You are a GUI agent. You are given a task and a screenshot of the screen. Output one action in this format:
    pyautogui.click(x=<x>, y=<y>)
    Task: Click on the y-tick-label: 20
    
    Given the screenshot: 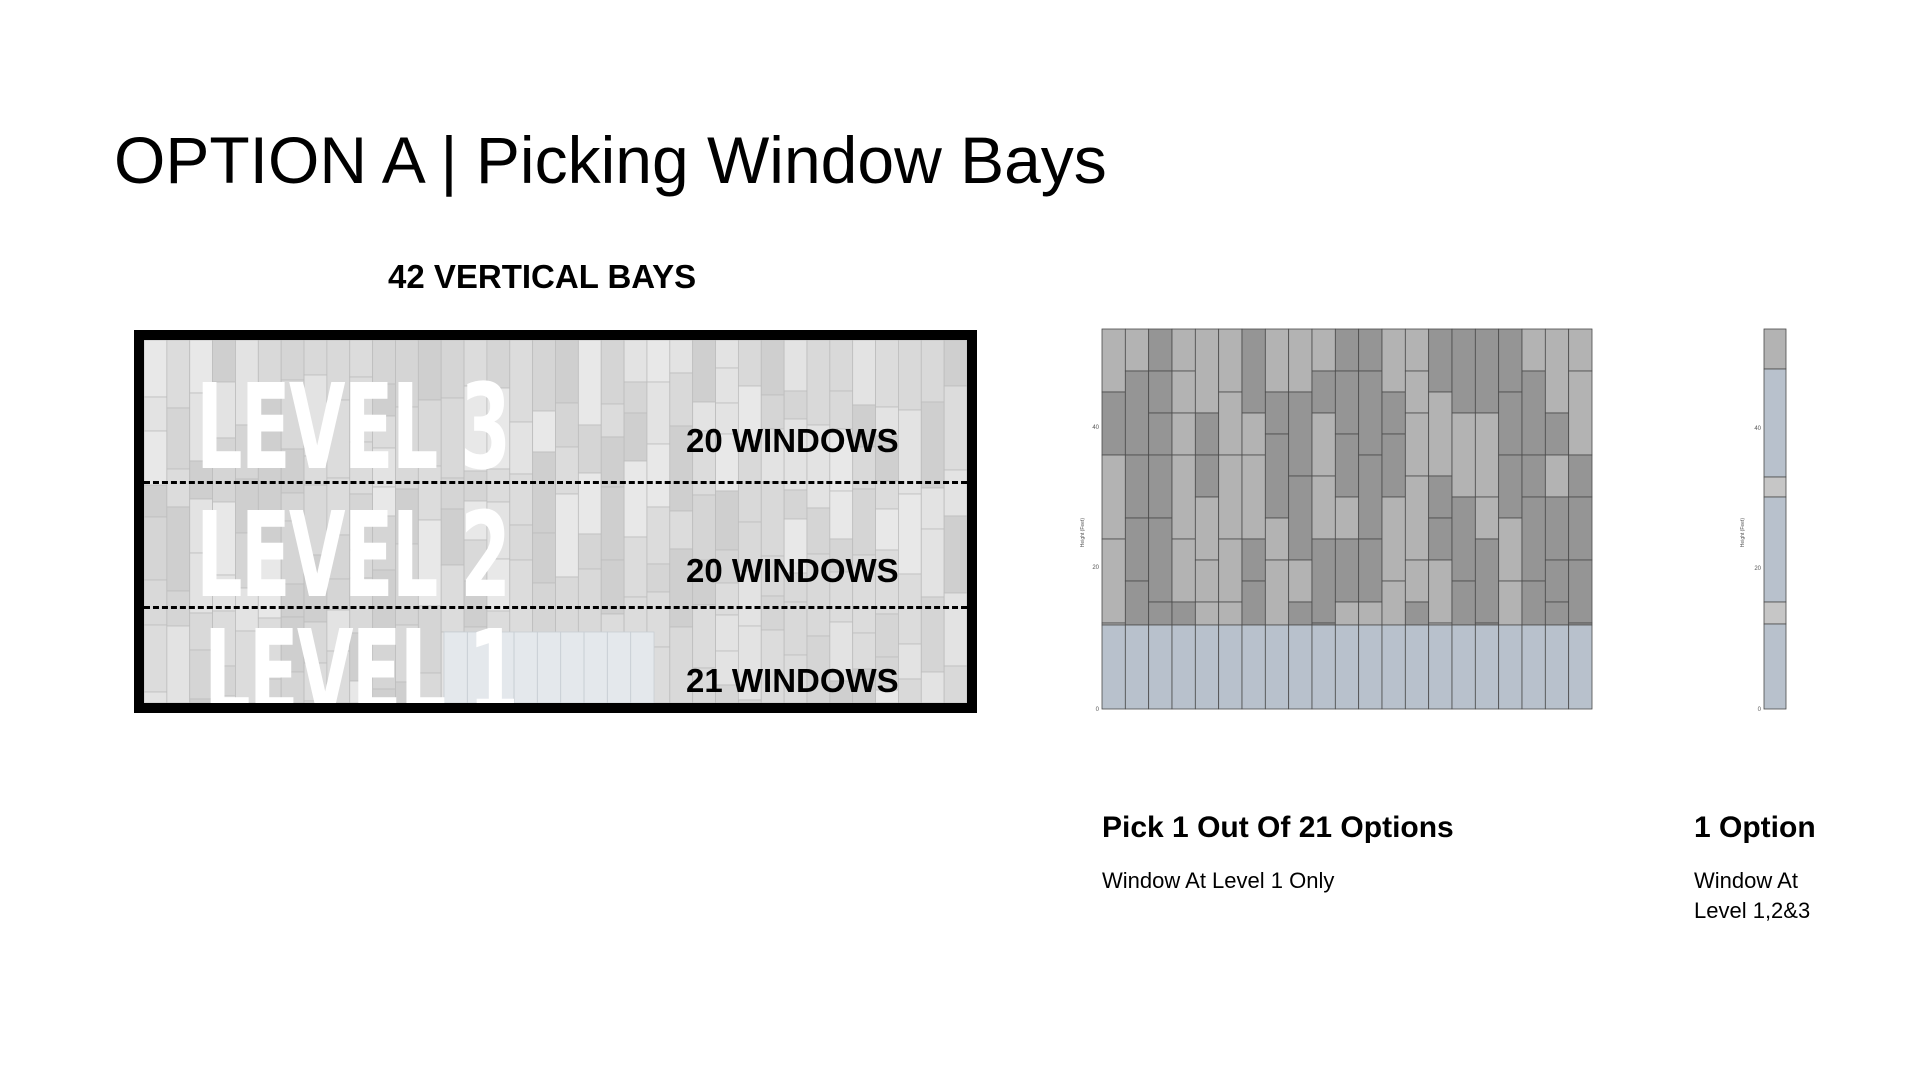 What is the action you would take?
    pyautogui.click(x=1757, y=569)
    